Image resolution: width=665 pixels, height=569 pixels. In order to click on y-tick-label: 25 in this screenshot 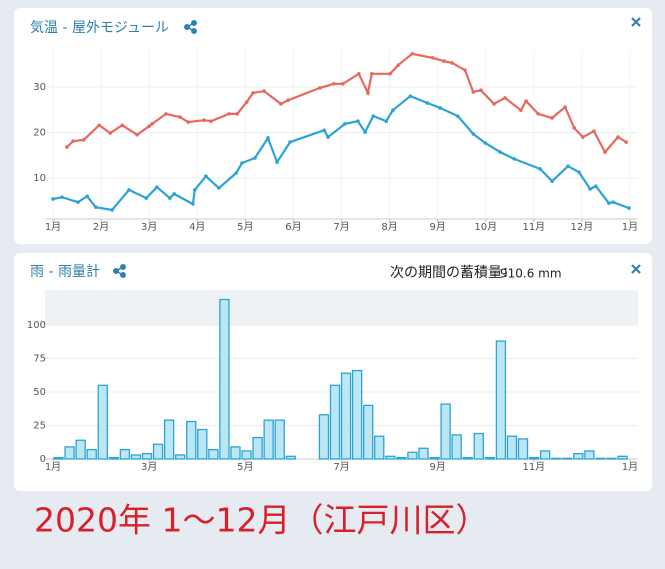, I will do `click(39, 426)`.